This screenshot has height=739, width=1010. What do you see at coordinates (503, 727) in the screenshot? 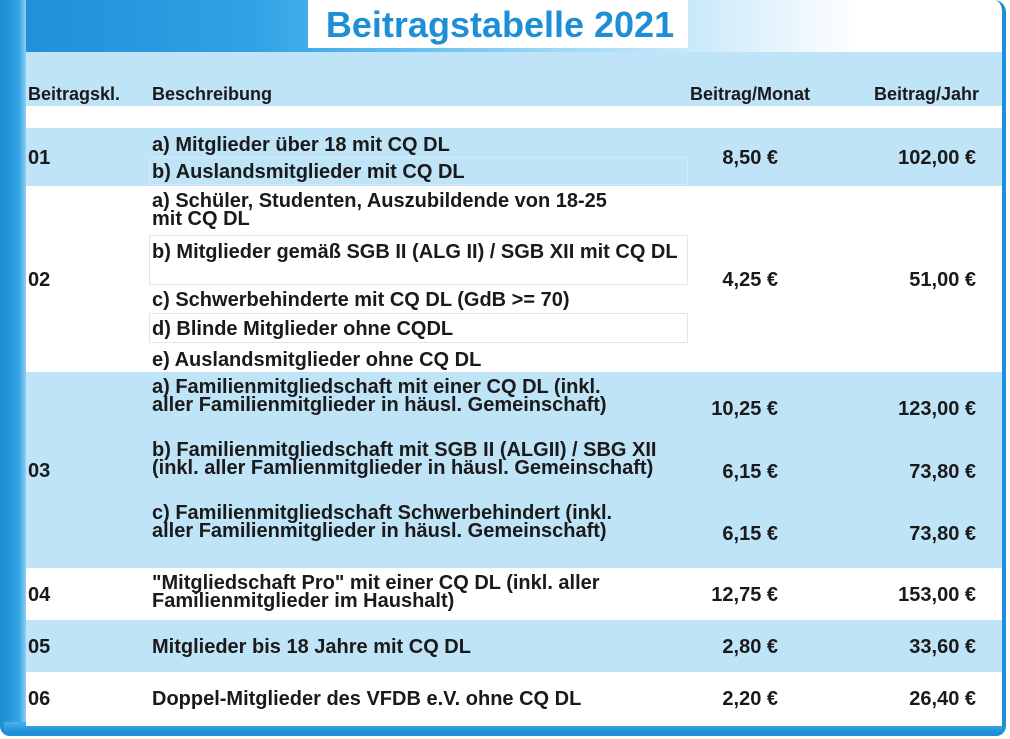
I see `frame-bottom-border` at bounding box center [503, 727].